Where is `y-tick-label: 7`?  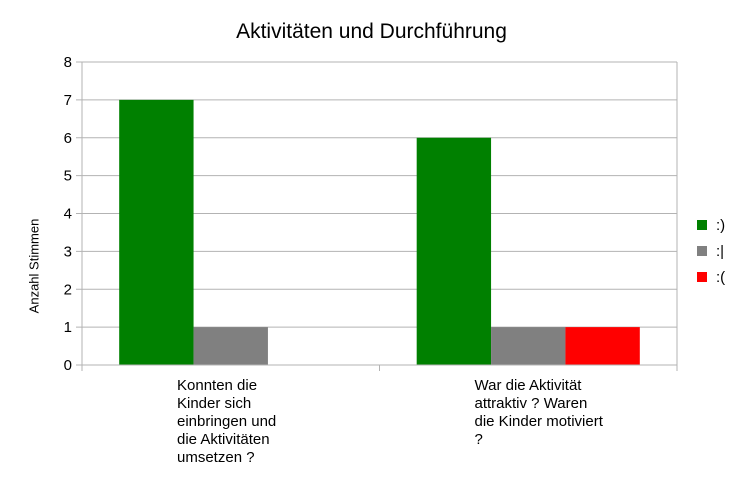
y-tick-label: 7 is located at coordinates (68, 100).